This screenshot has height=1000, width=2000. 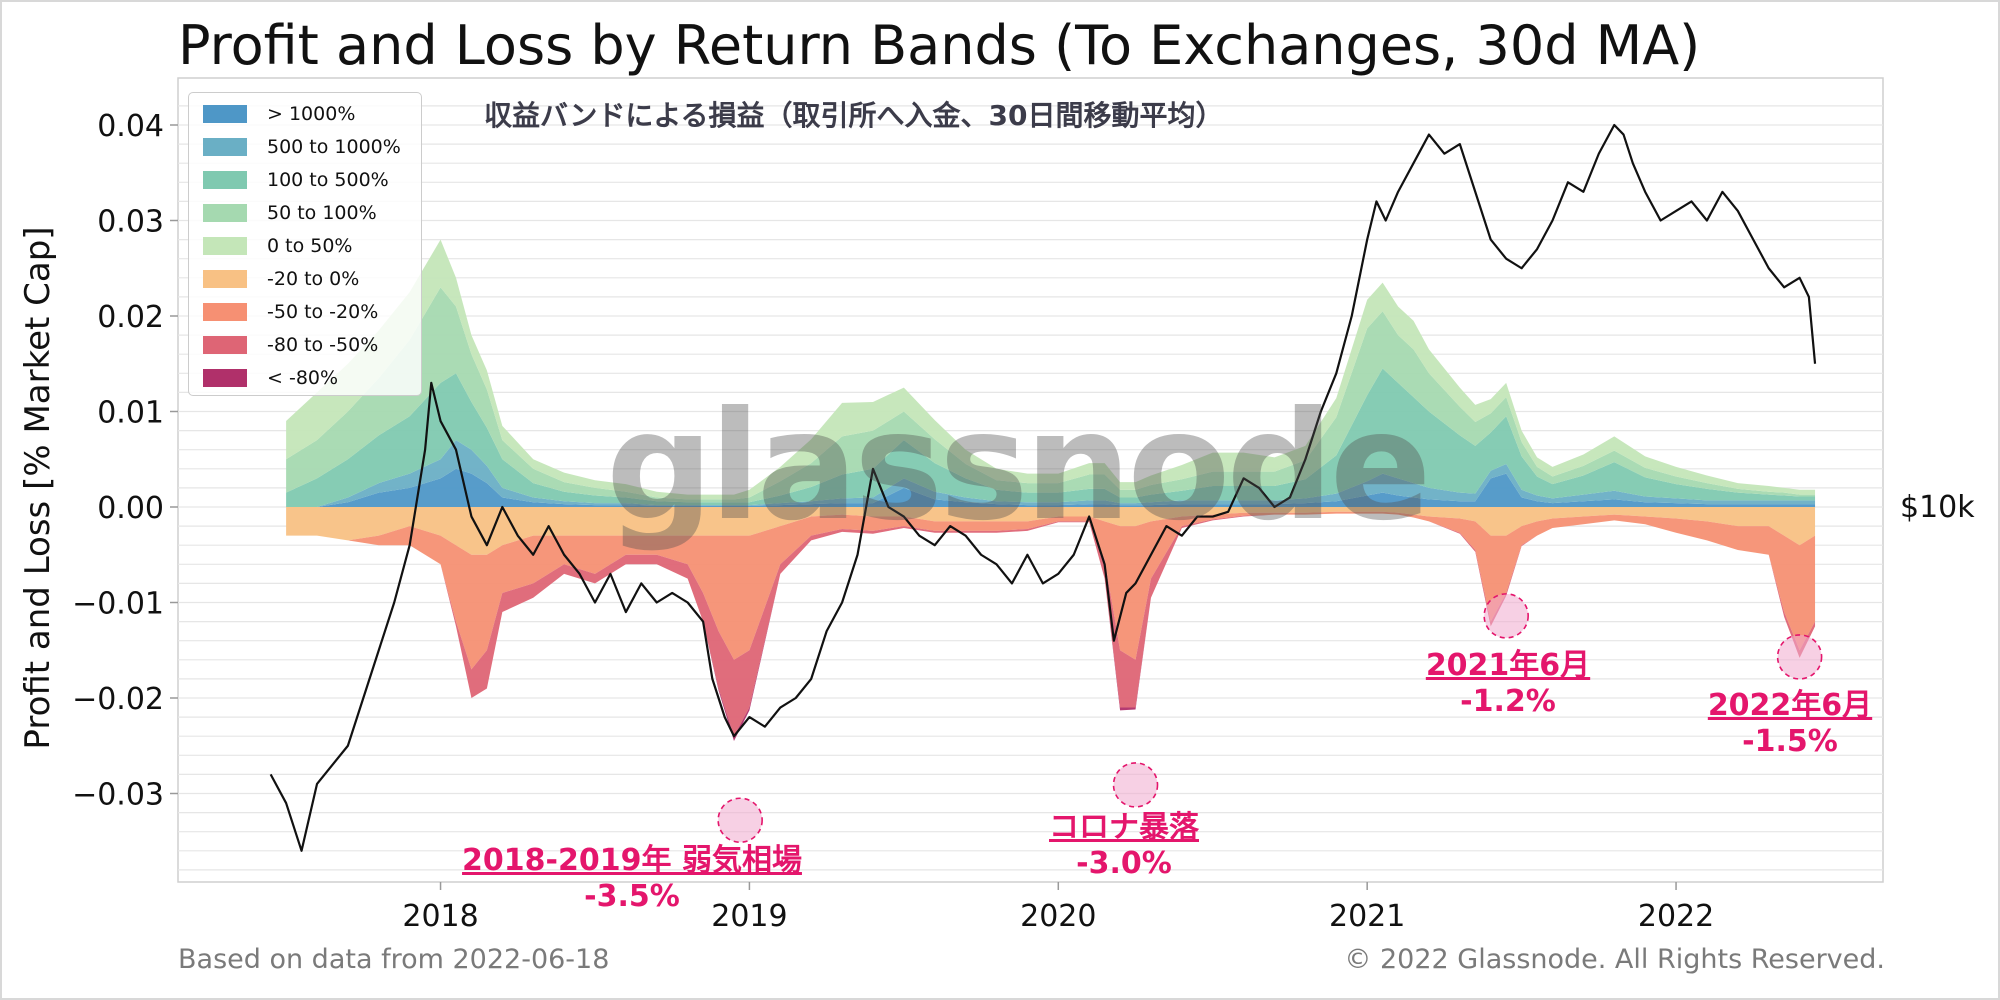 I want to click on x-tick-label-3: 2021, so click(x=1367, y=916).